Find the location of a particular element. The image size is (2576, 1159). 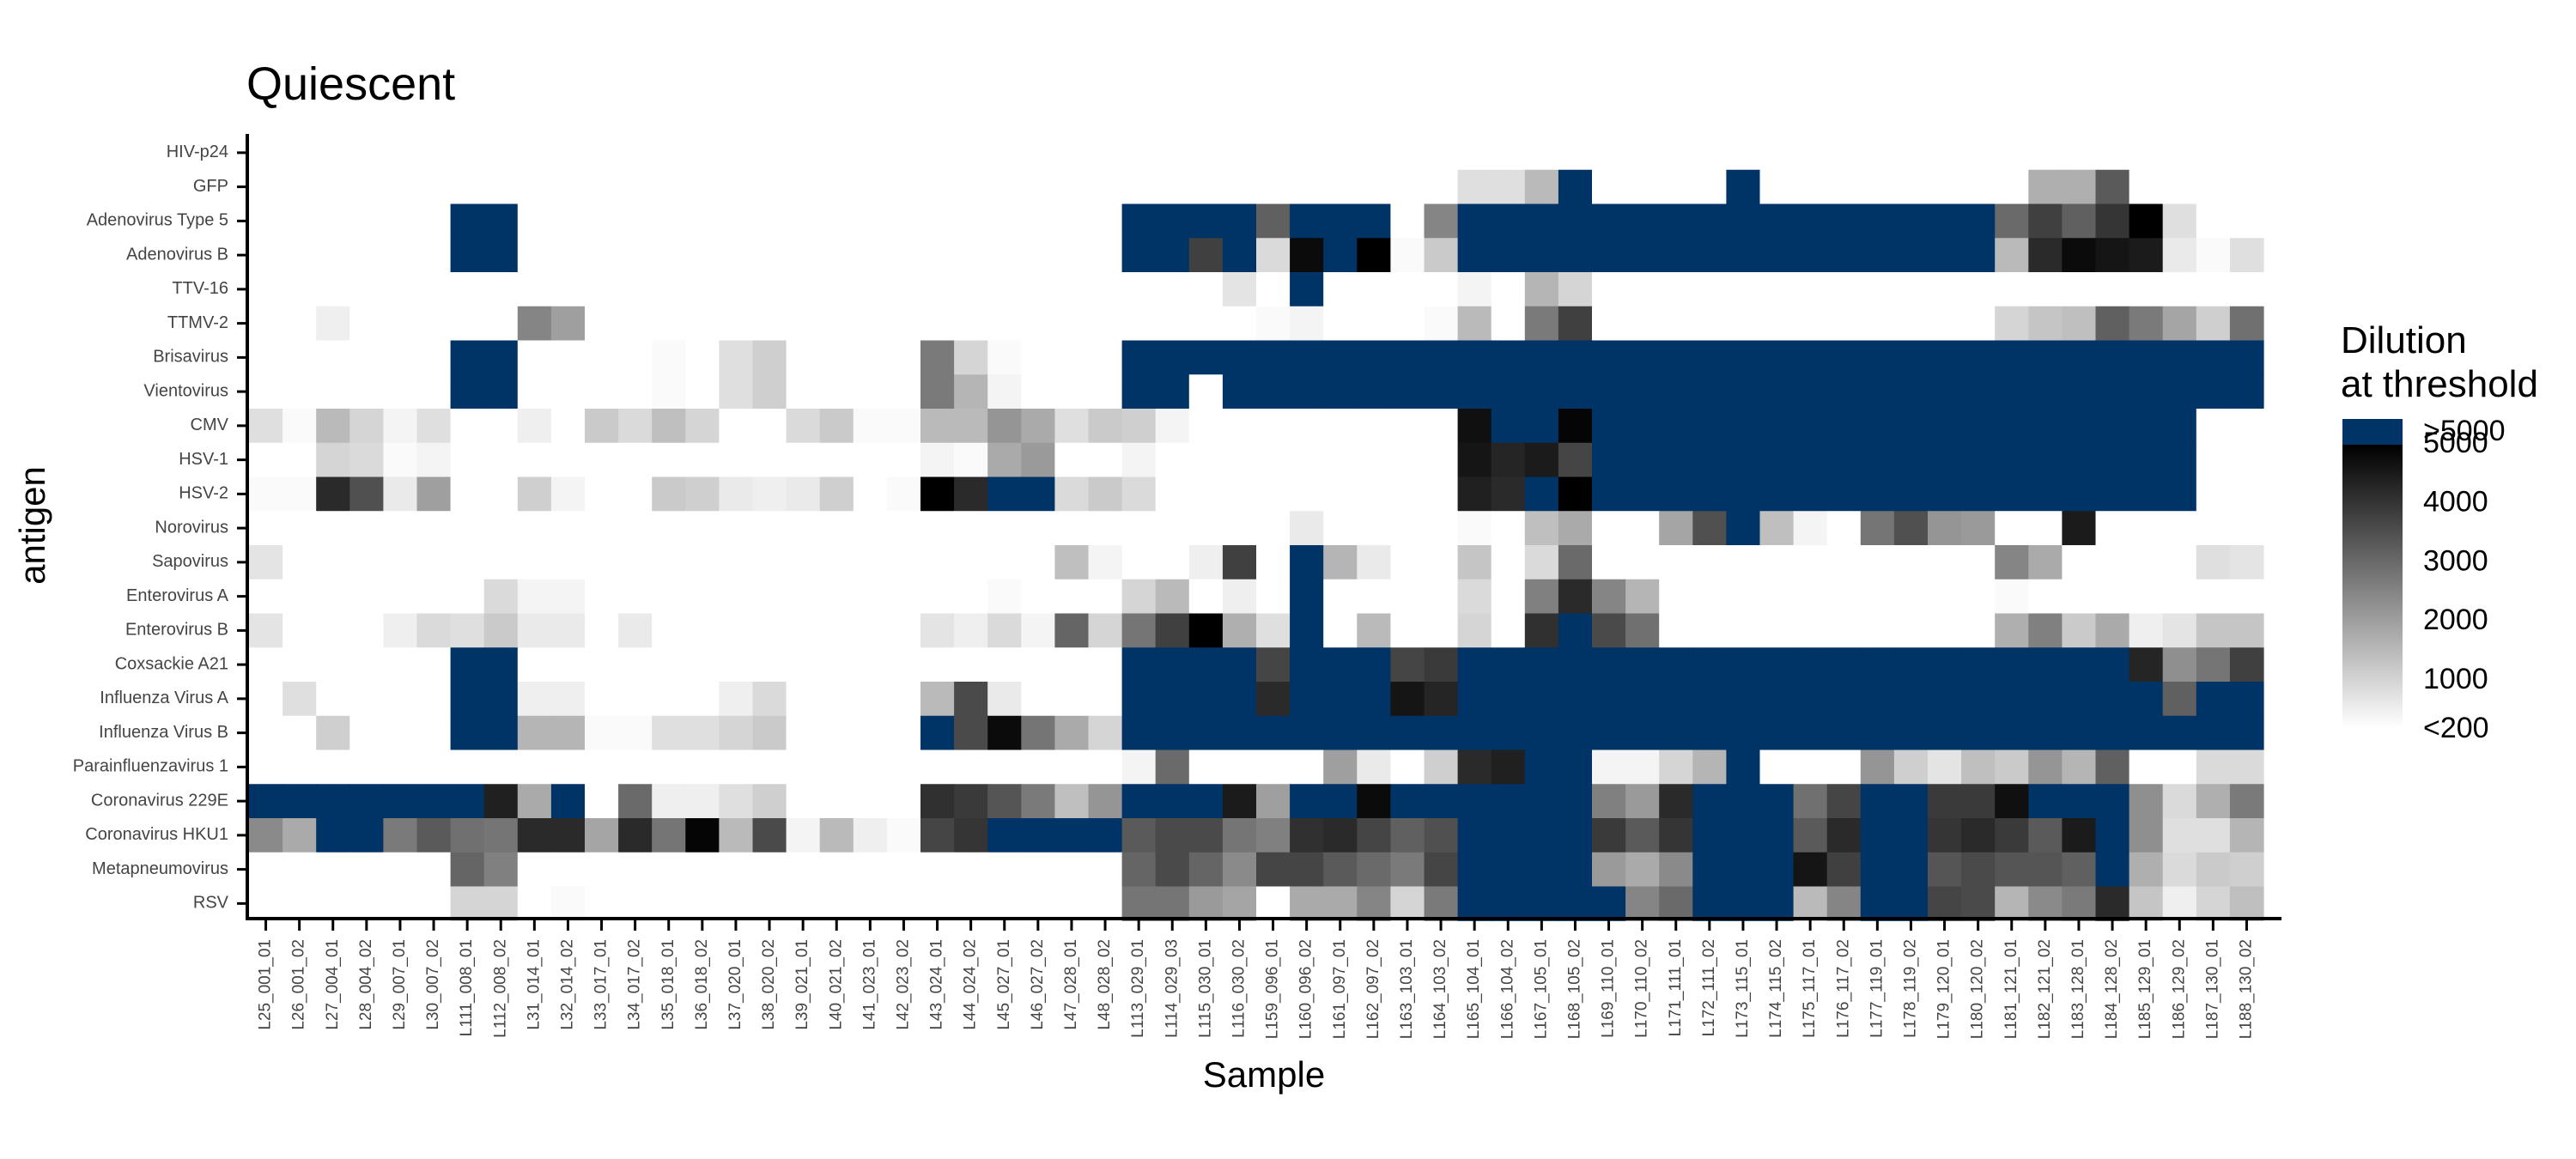

y-tick-label: HSV-2 is located at coordinates (203, 494).